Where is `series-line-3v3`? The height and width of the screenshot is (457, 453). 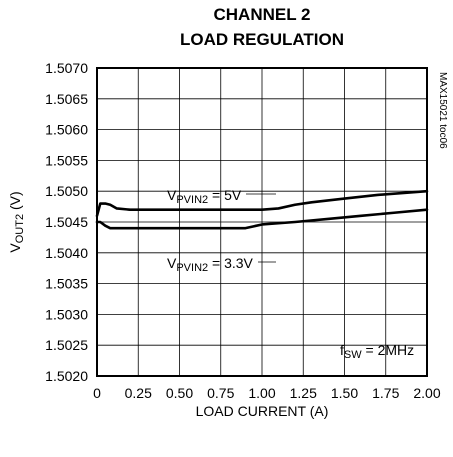 series-line-3v3 is located at coordinates (262, 219).